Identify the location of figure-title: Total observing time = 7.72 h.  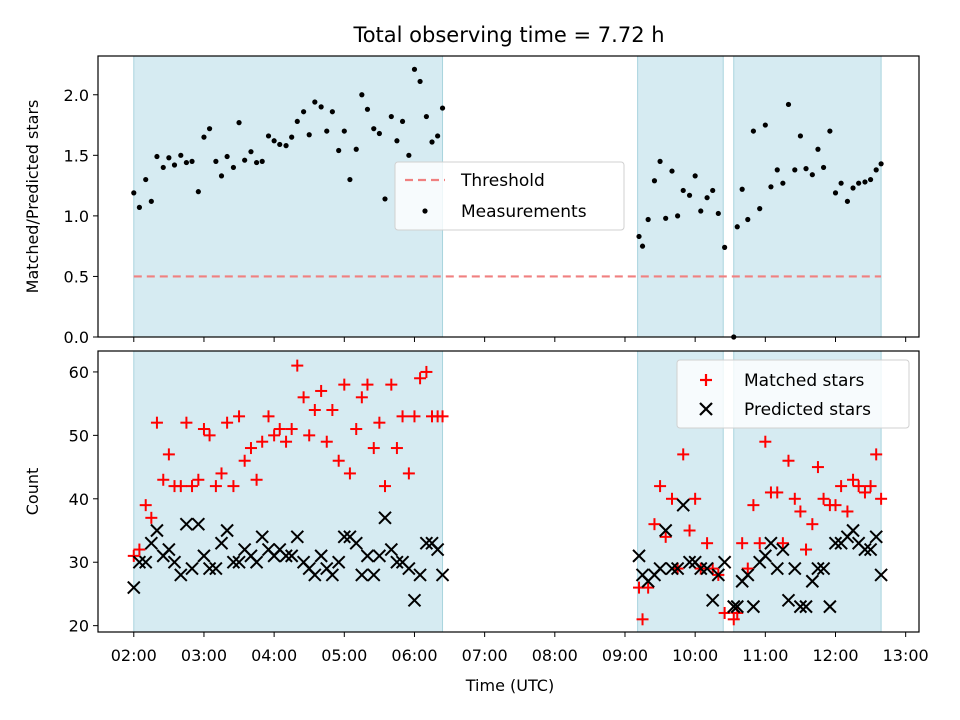
(508, 35).